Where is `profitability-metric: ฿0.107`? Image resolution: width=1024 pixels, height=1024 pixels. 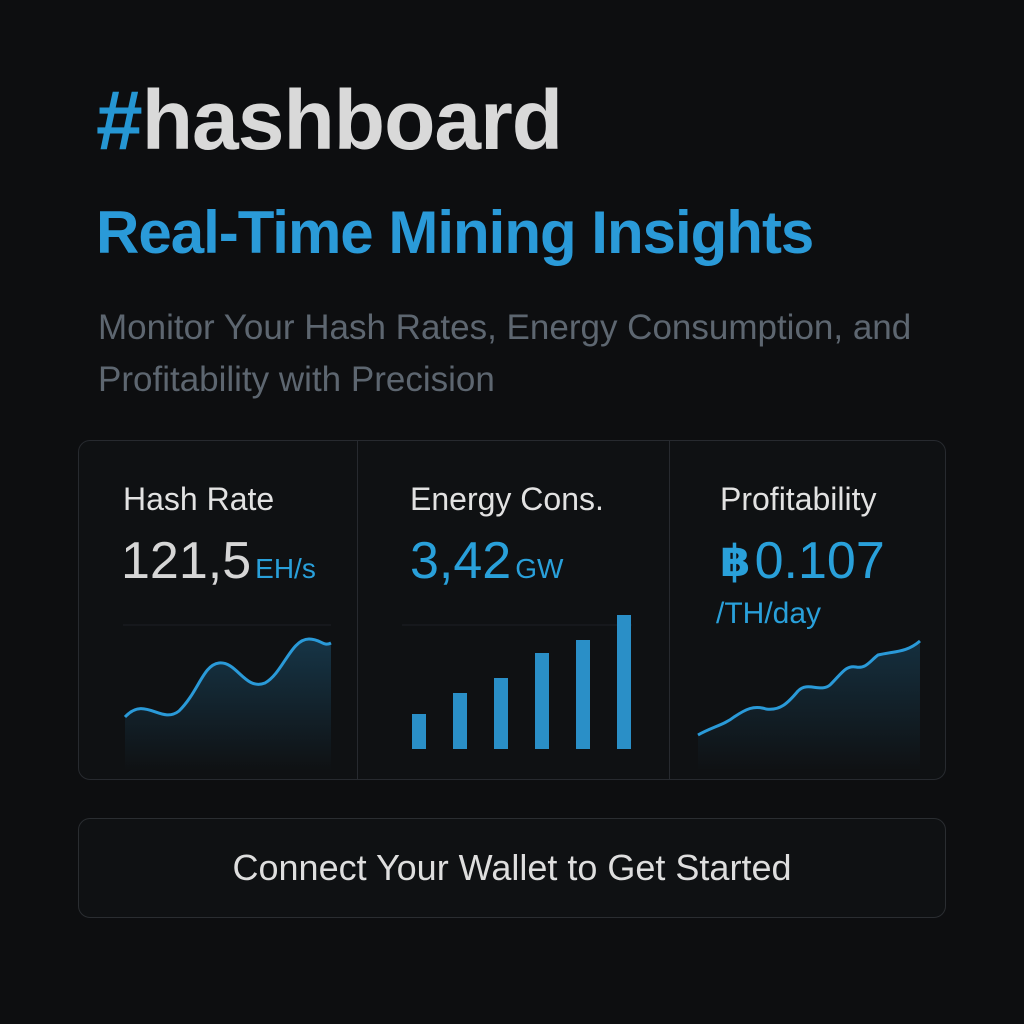 profitability-metric: ฿0.107 is located at coordinates (802, 561).